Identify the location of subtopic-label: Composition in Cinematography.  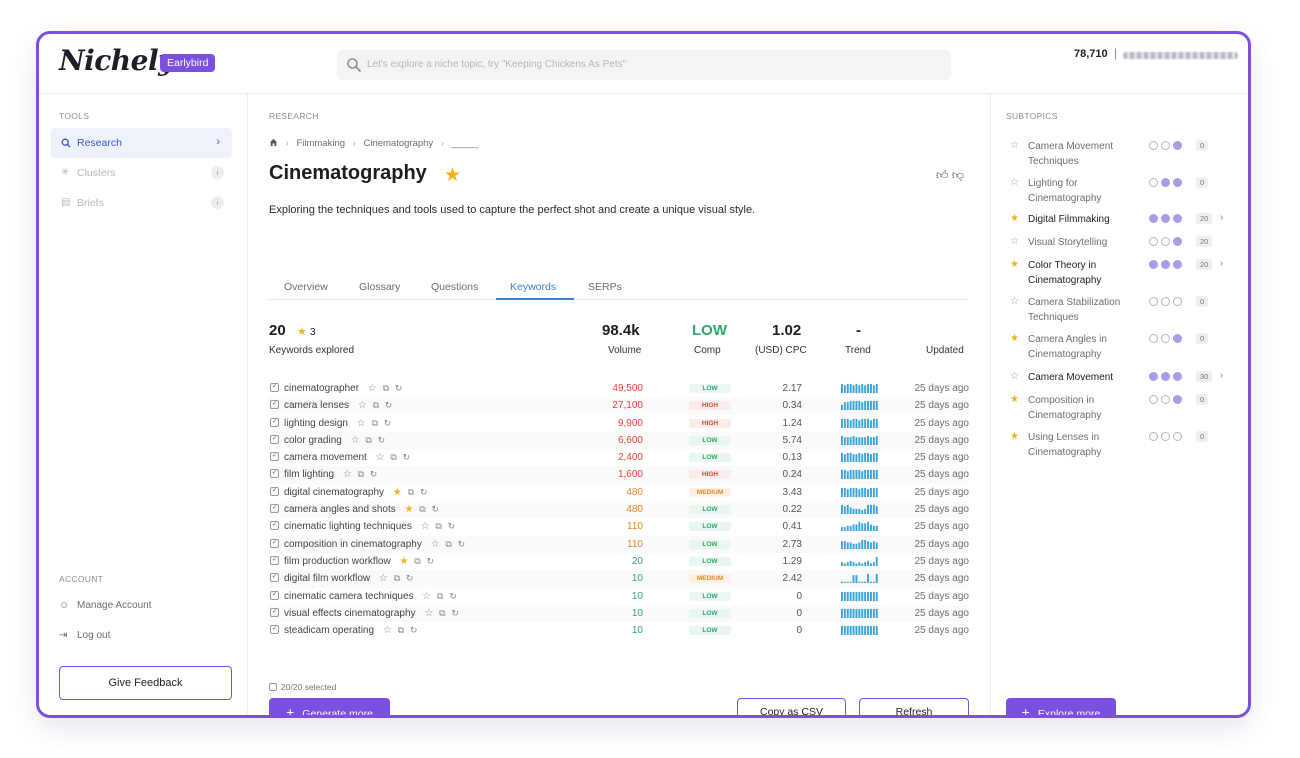
(1065, 408).